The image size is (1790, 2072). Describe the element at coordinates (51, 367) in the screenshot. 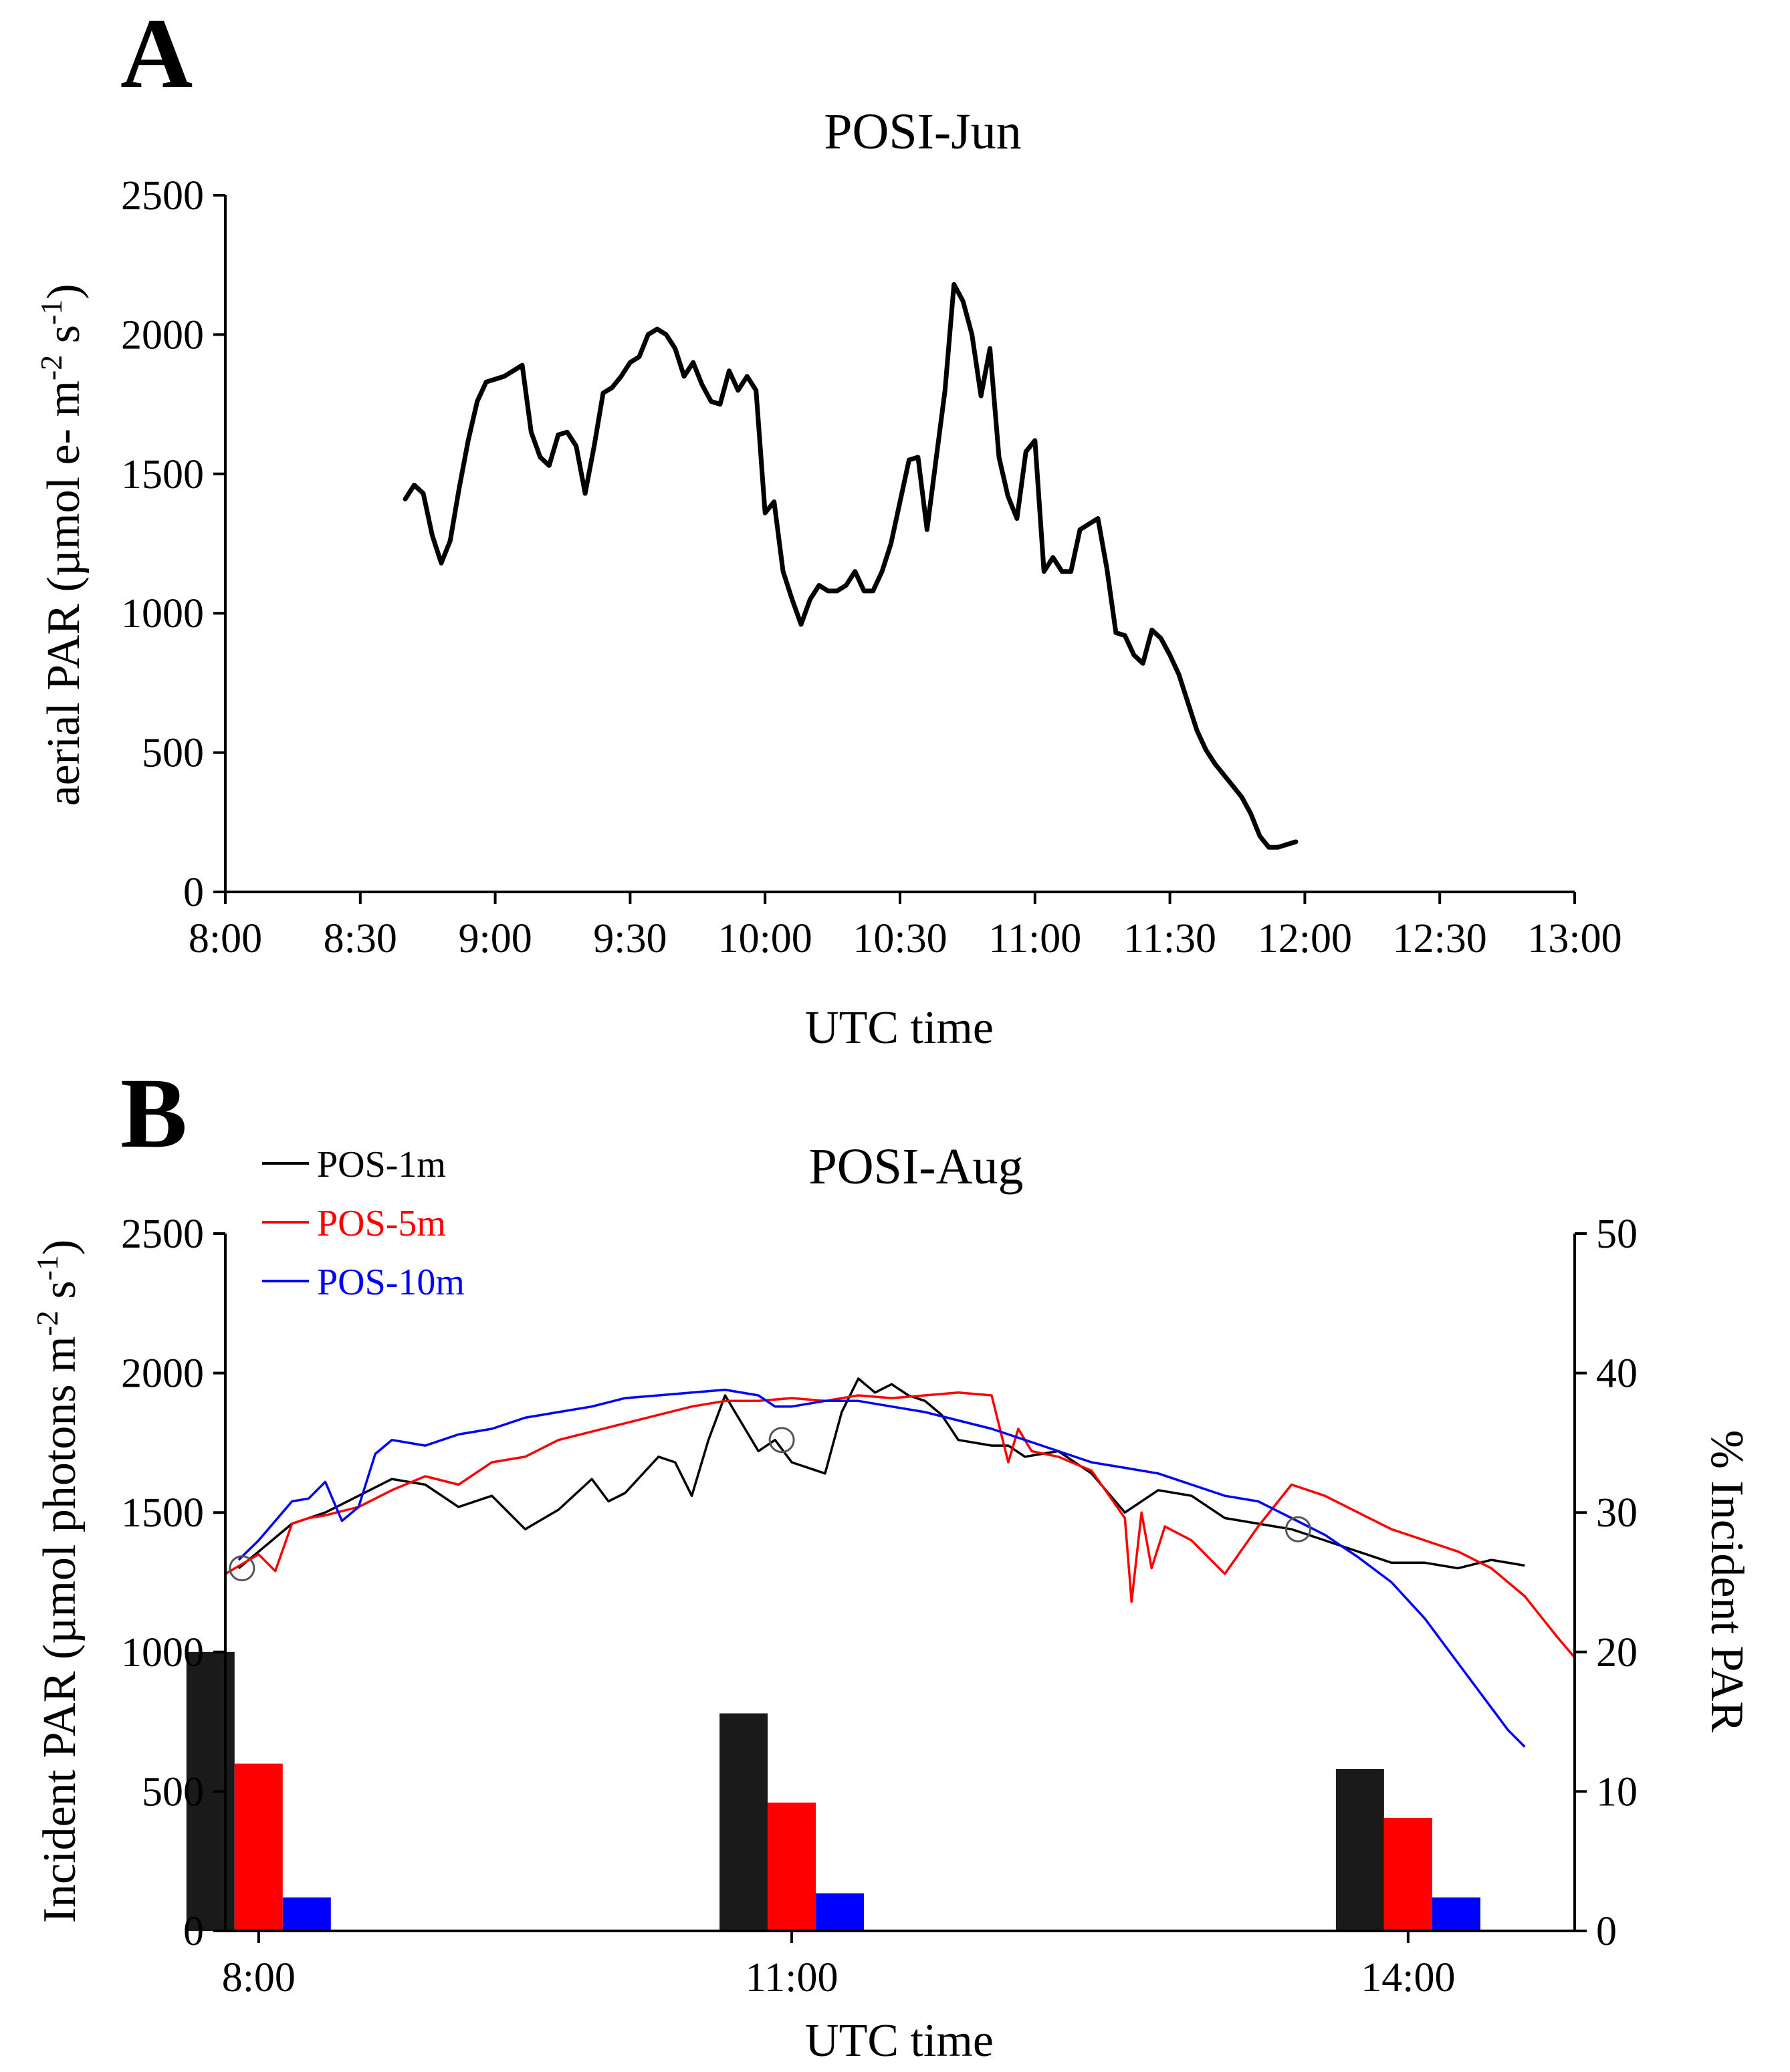

I see `panel-a-y-label-sup1: -2` at that location.